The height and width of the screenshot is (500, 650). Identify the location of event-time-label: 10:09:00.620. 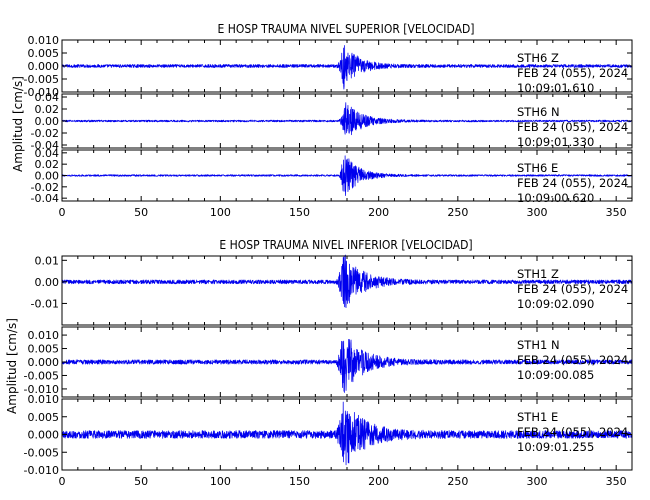
(555, 198).